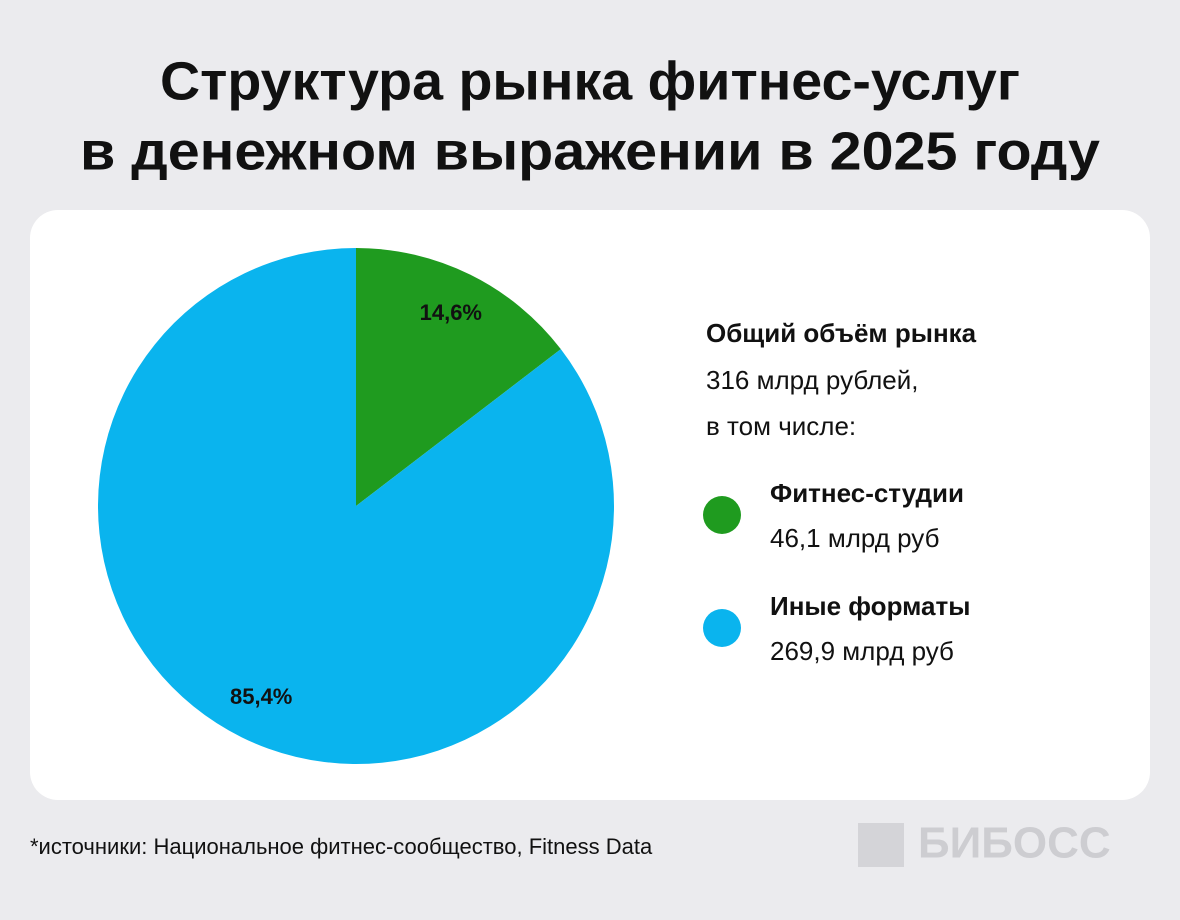 The width and height of the screenshot is (1180, 920). What do you see at coordinates (1014, 843) in the screenshot?
I see `logo: БИБОСС` at bounding box center [1014, 843].